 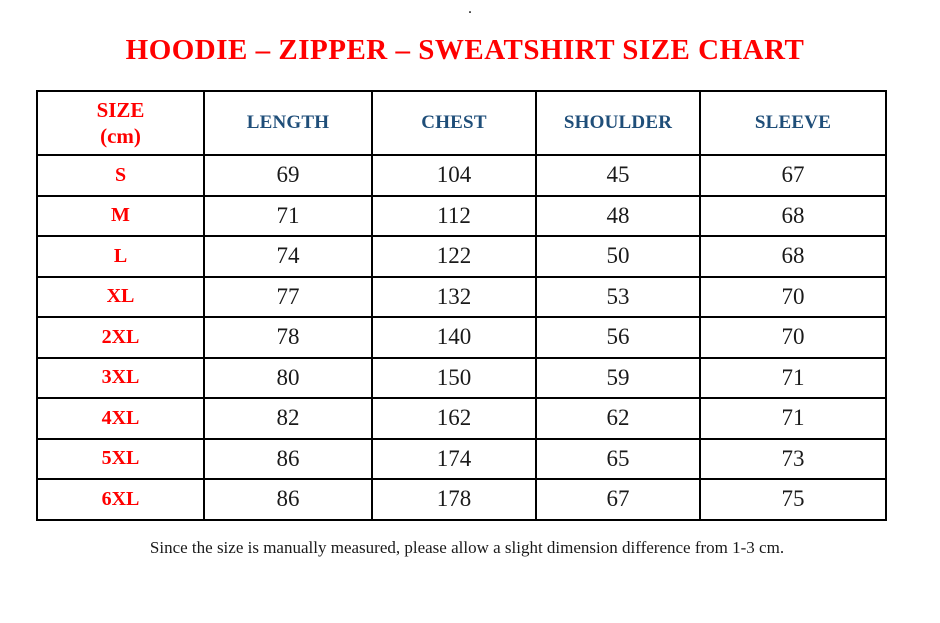 What do you see at coordinates (454, 337) in the screenshot?
I see `chest-cell: 140` at bounding box center [454, 337].